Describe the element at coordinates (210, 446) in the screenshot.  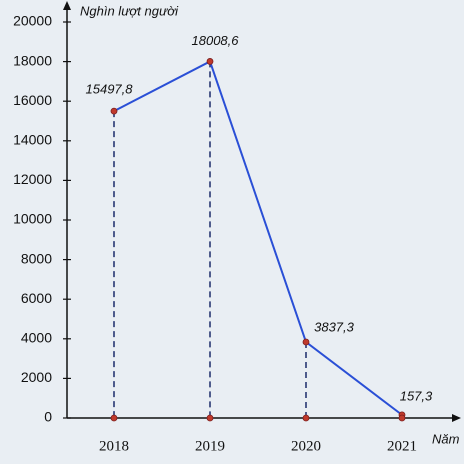
I see `x-tick-label: 2019` at that location.